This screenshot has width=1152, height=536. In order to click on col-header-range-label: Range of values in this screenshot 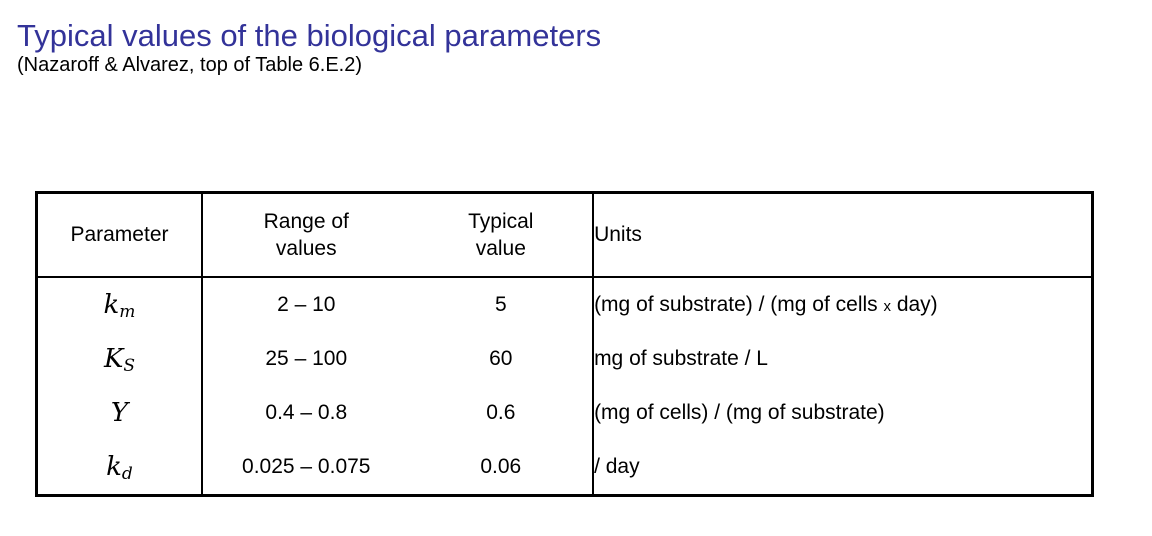, I will do `click(306, 234)`.